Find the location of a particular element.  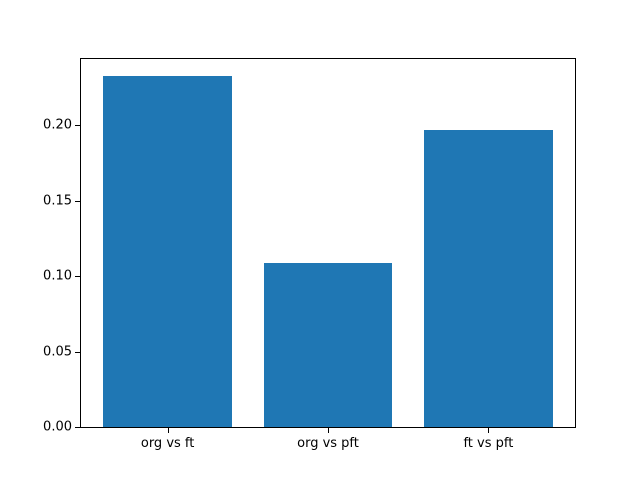

y-tick-0.15 is located at coordinates (77, 201).